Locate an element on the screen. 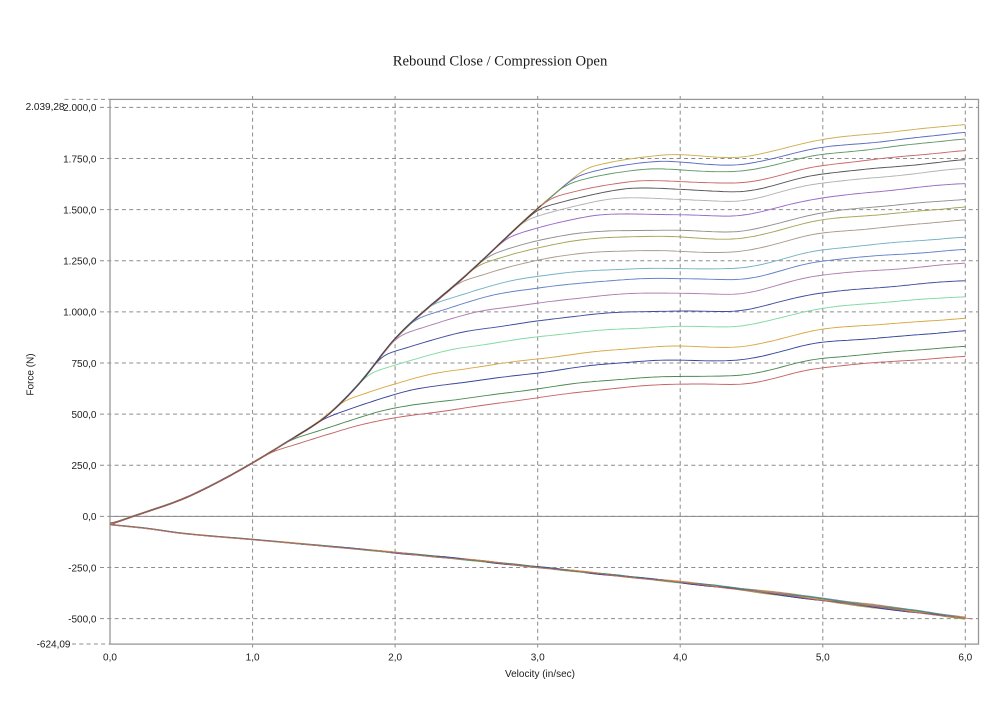  svg-text: 6,0 is located at coordinates (965, 658).